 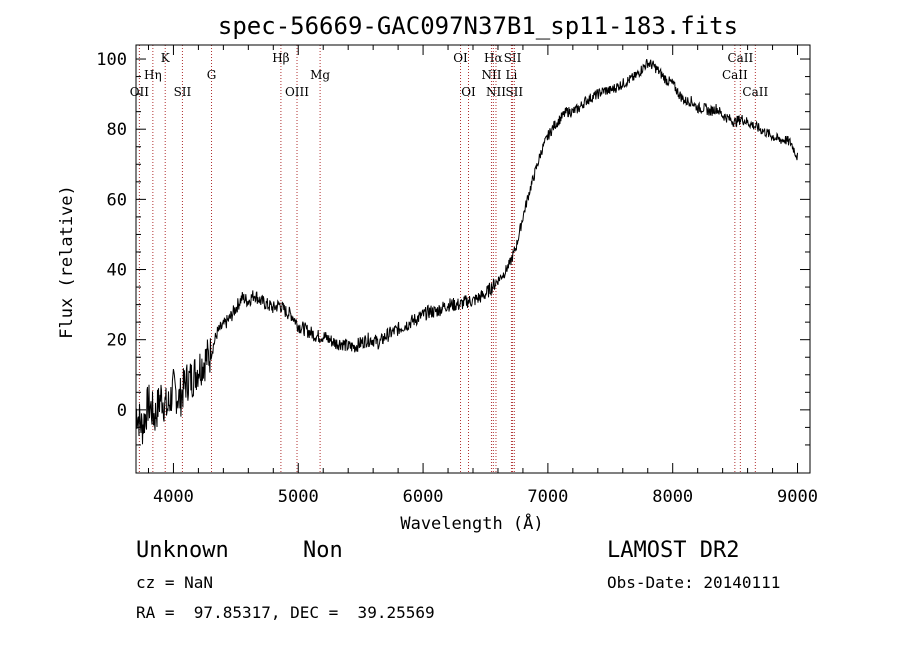 What do you see at coordinates (735, 75) in the screenshot?
I see `emission-line-label-17: CaII` at bounding box center [735, 75].